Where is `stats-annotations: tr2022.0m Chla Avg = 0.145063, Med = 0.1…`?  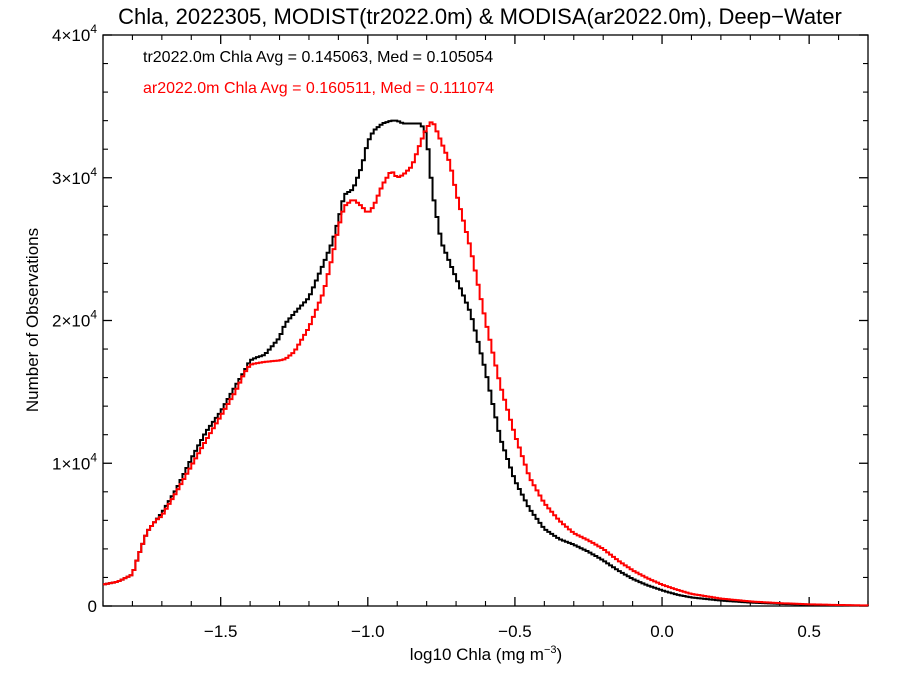 stats-annotations: tr2022.0m Chla Avg = 0.145063, Med = 0.1… is located at coordinates (318, 73).